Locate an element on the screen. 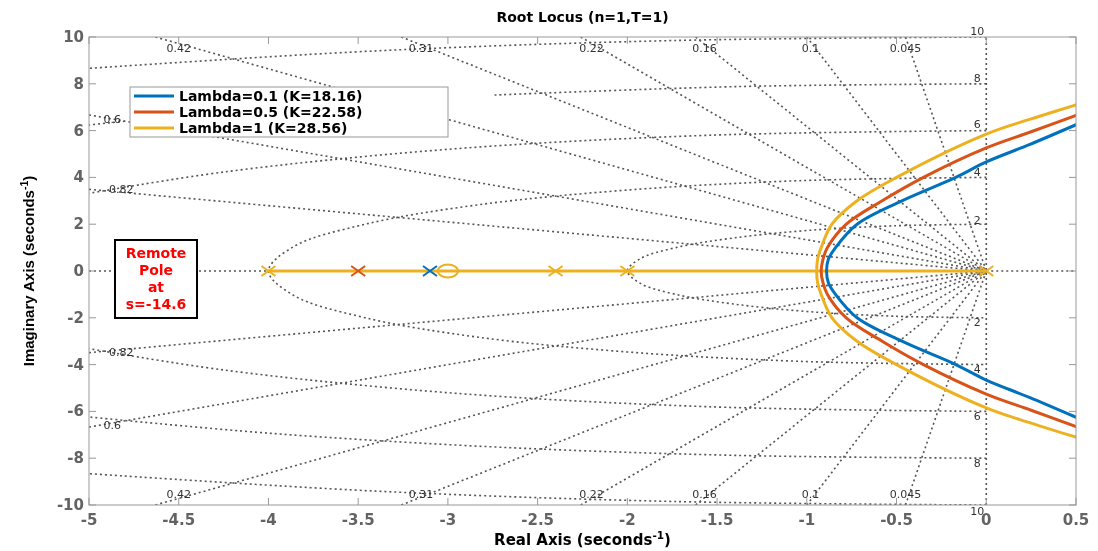 The width and height of the screenshot is (1098, 551). y-tick-label: 6 is located at coordinates (78, 130).